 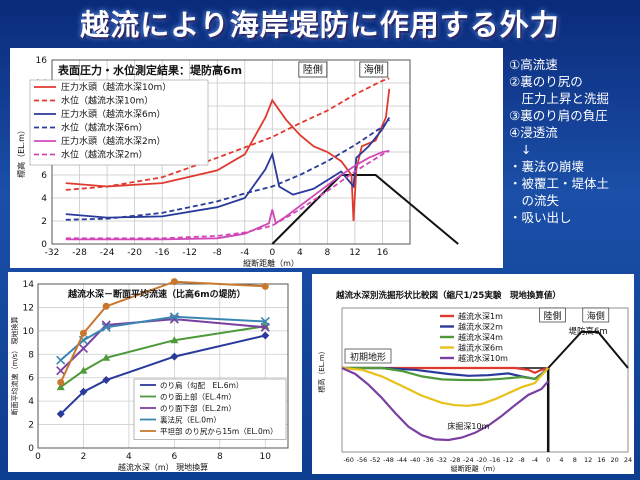 What do you see at coordinates (244, 253) in the screenshot?
I see `x-tick-label: -4` at bounding box center [244, 253].